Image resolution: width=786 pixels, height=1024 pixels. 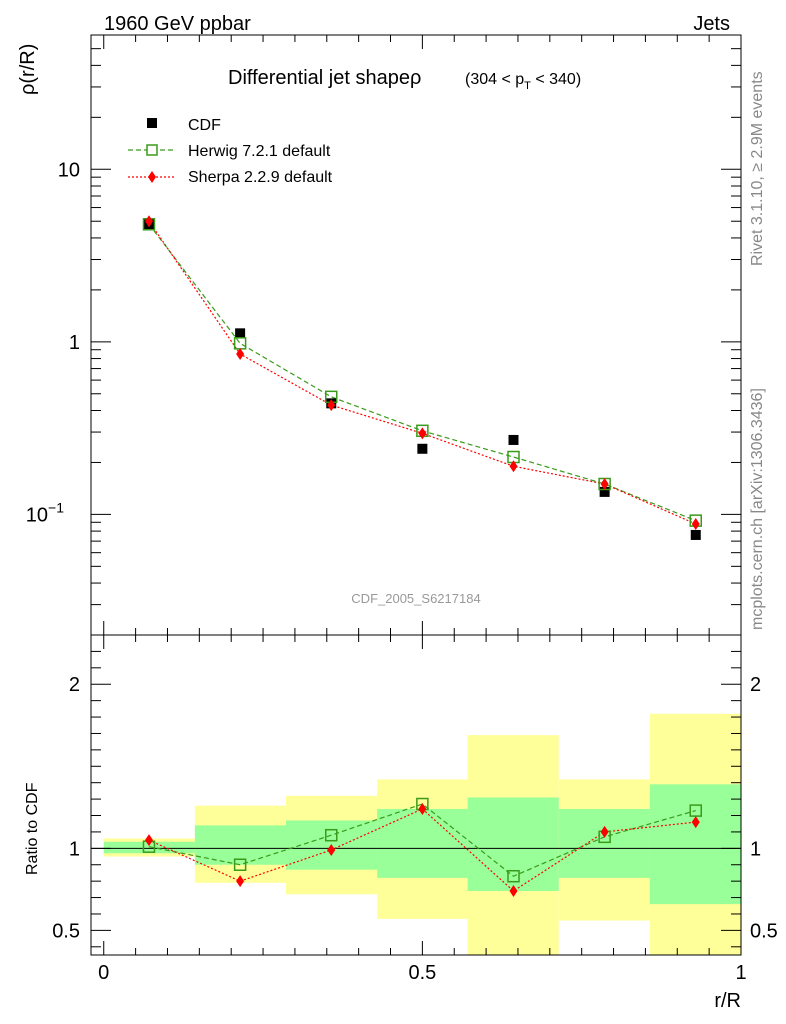 What do you see at coordinates (494, 79) in the screenshot?
I see `chart-title-range-prefix: (304 < p` at bounding box center [494, 79].